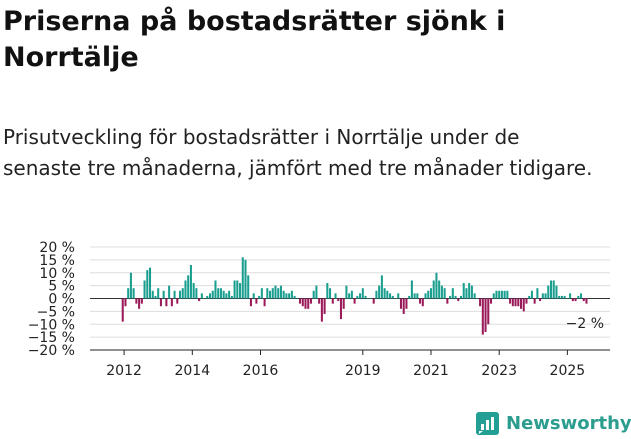  I want to click on x-axis: 2012 2014 2016 2019 2021 2023 2025, so click(350, 364).